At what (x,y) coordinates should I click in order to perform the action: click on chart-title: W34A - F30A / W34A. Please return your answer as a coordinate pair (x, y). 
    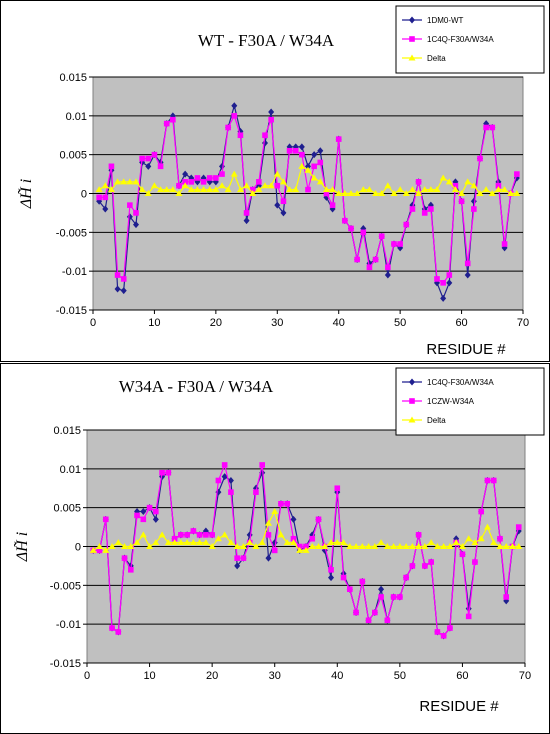
    Looking at the image, I should click on (196, 386).